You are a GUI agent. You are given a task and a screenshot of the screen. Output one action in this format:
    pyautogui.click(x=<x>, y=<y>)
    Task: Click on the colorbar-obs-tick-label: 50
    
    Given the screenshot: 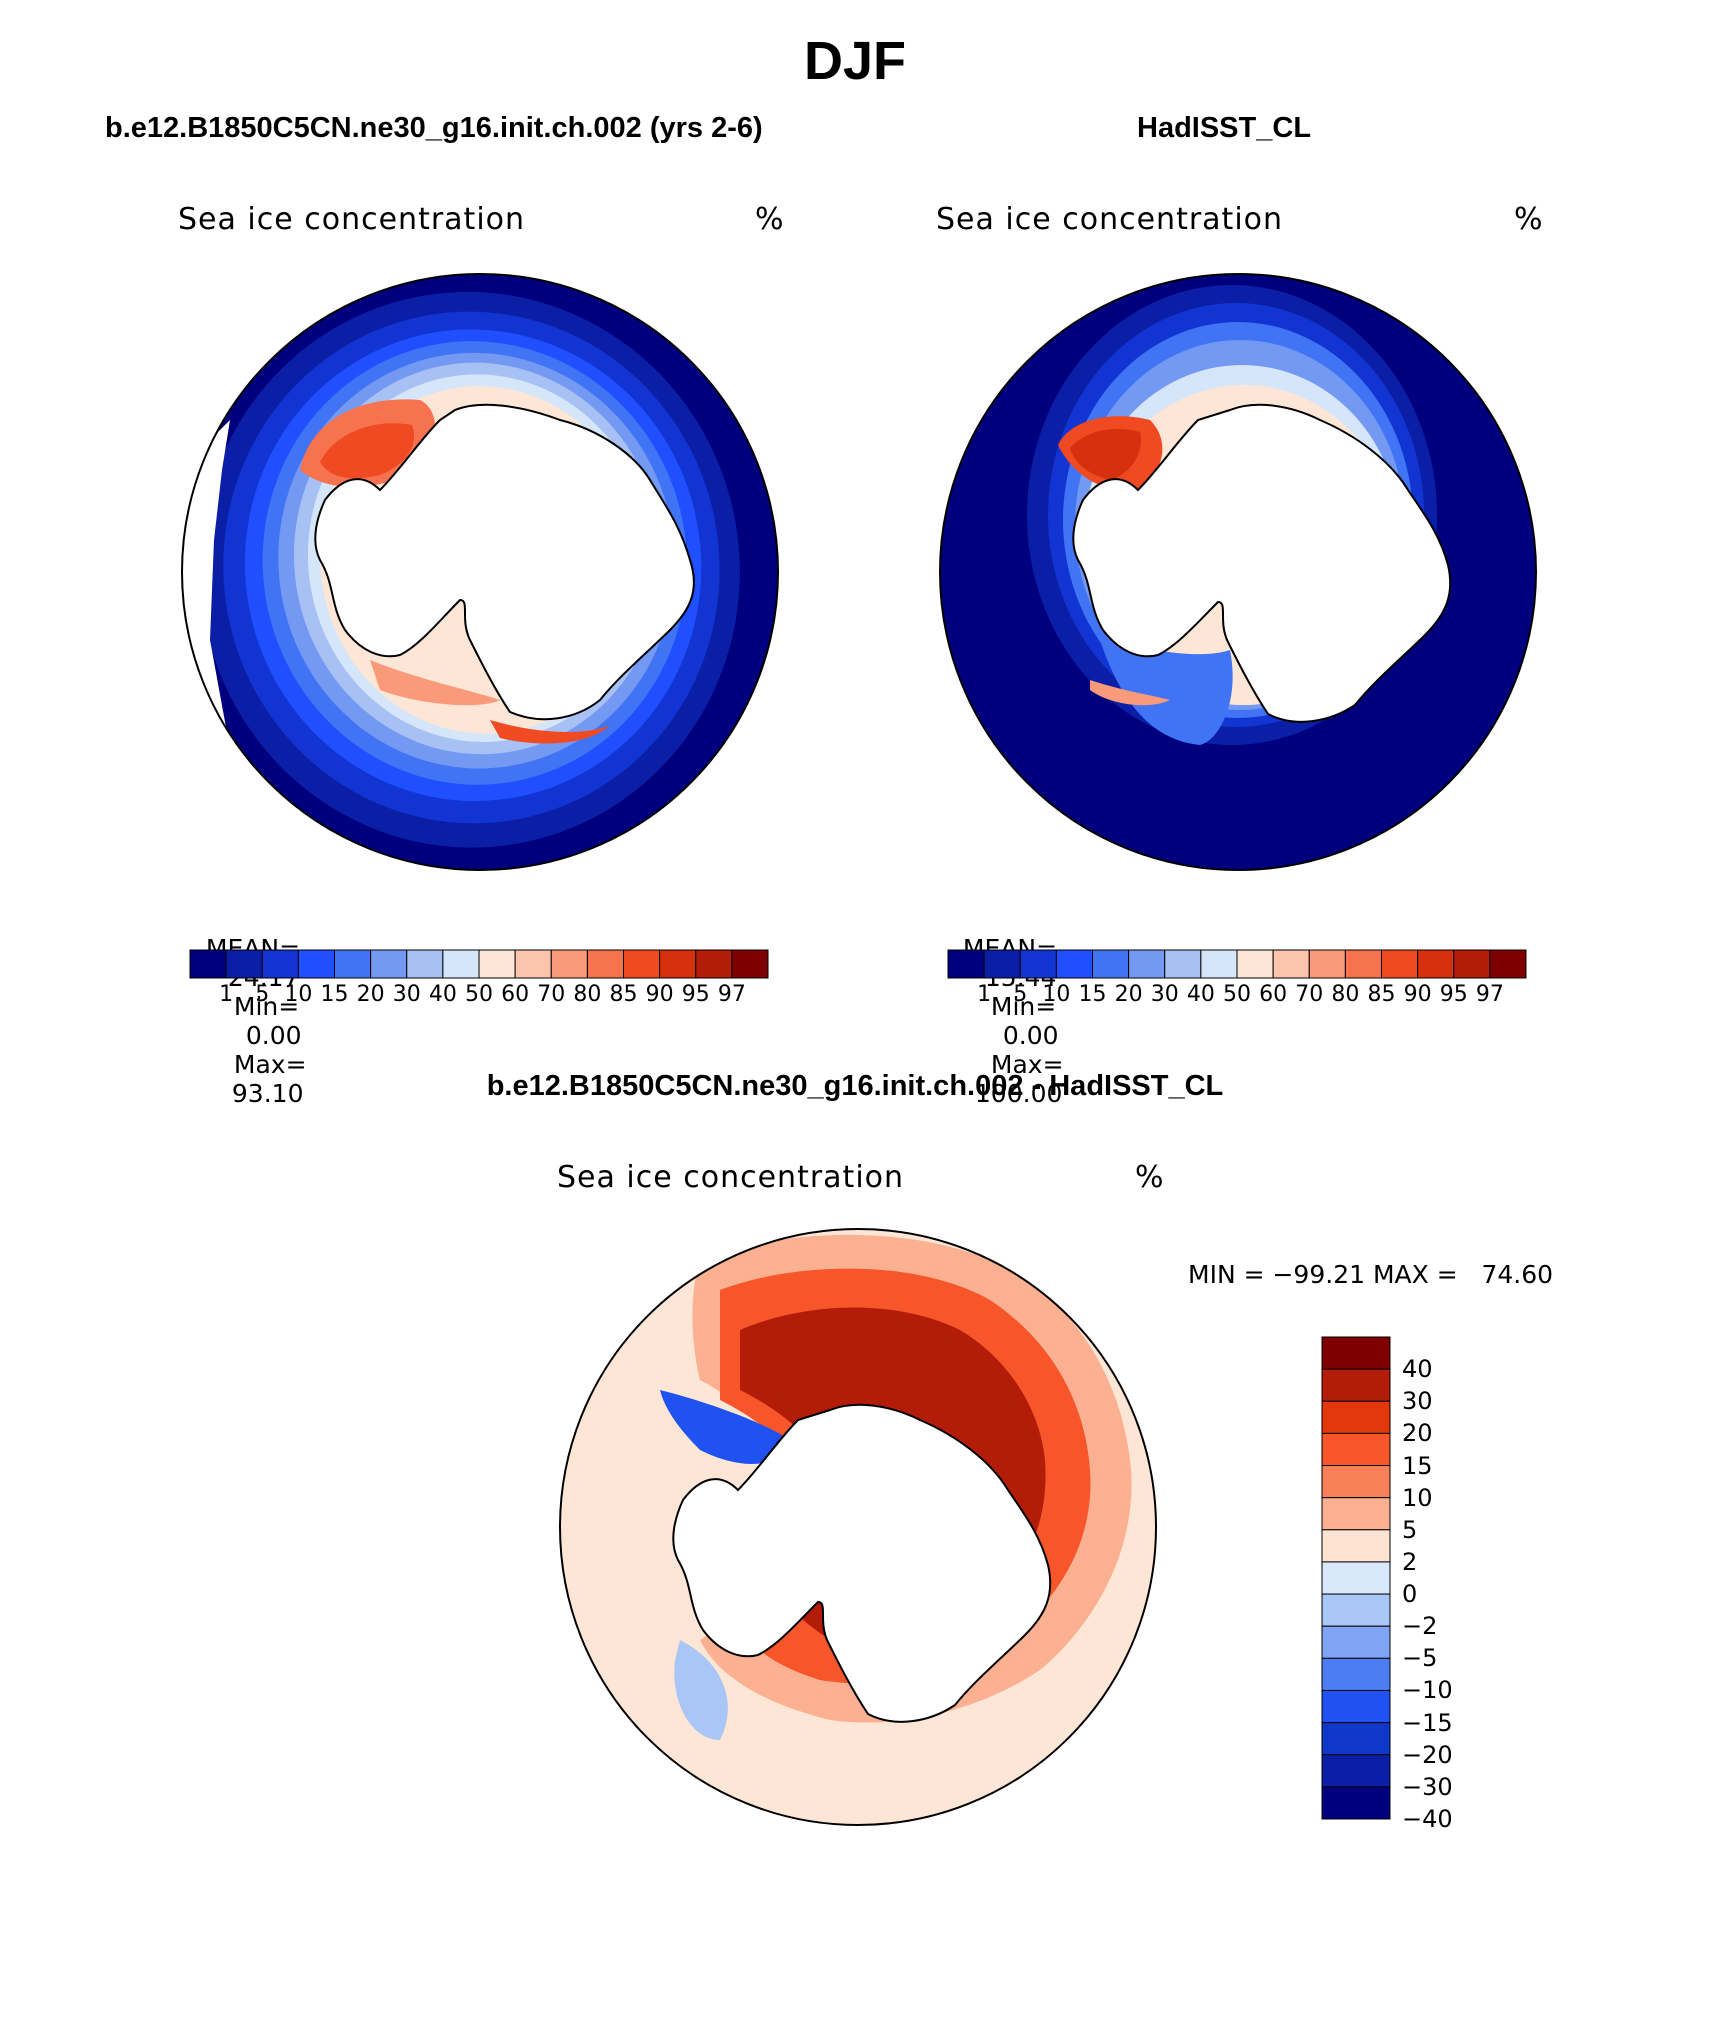 What is the action you would take?
    pyautogui.click(x=1237, y=994)
    